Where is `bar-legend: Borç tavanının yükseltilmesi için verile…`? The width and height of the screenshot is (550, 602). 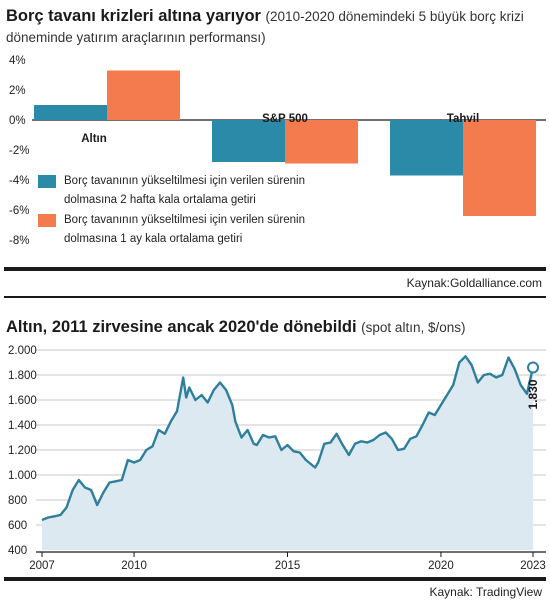
bar-legend: Borç tavanının yükseltilmesi için verile… is located at coordinates (186, 210).